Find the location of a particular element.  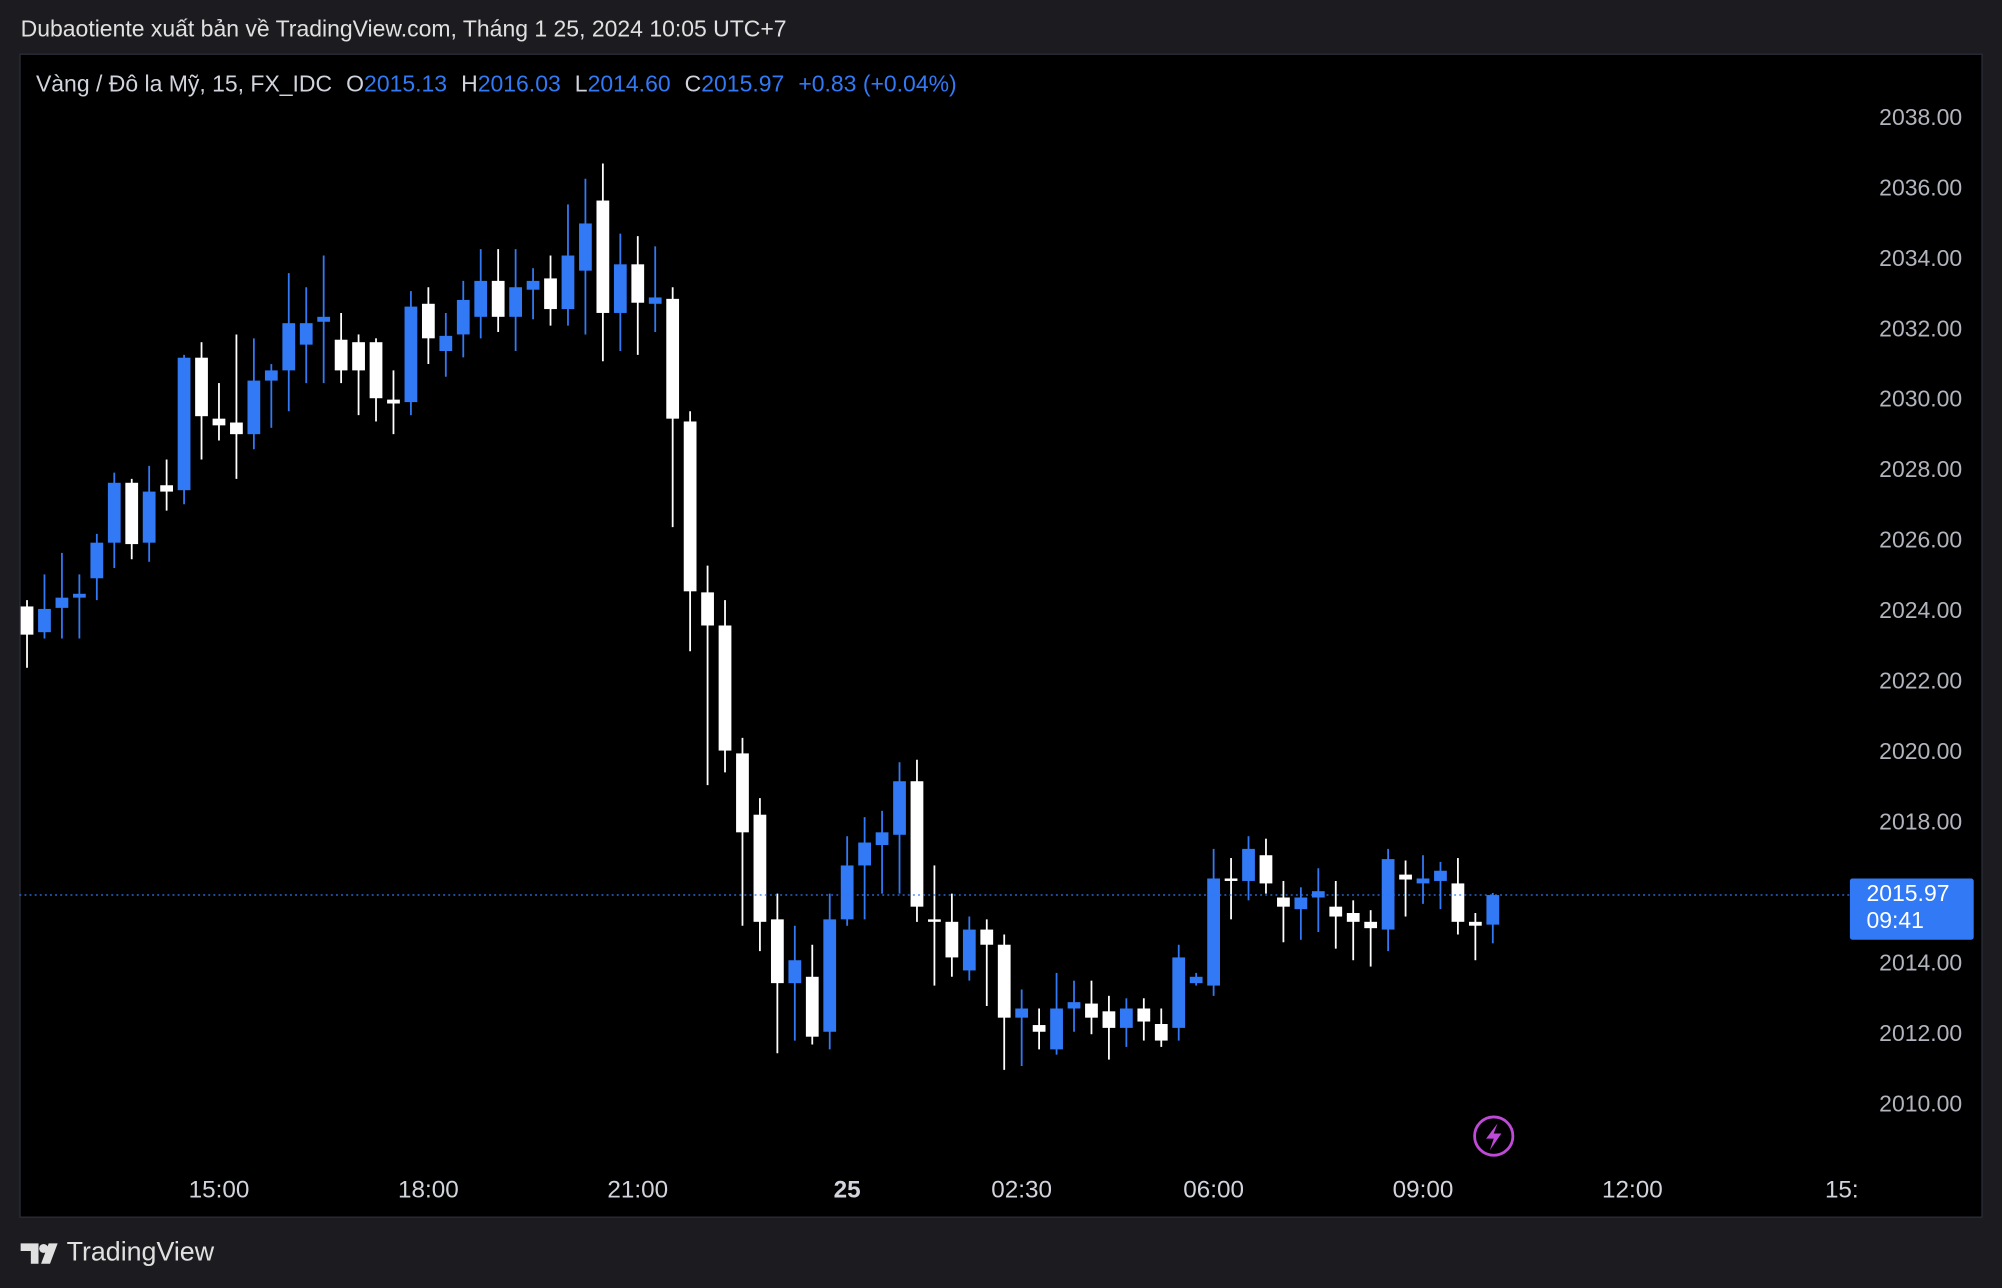

ohlc-label: H is located at coordinates (469, 84).